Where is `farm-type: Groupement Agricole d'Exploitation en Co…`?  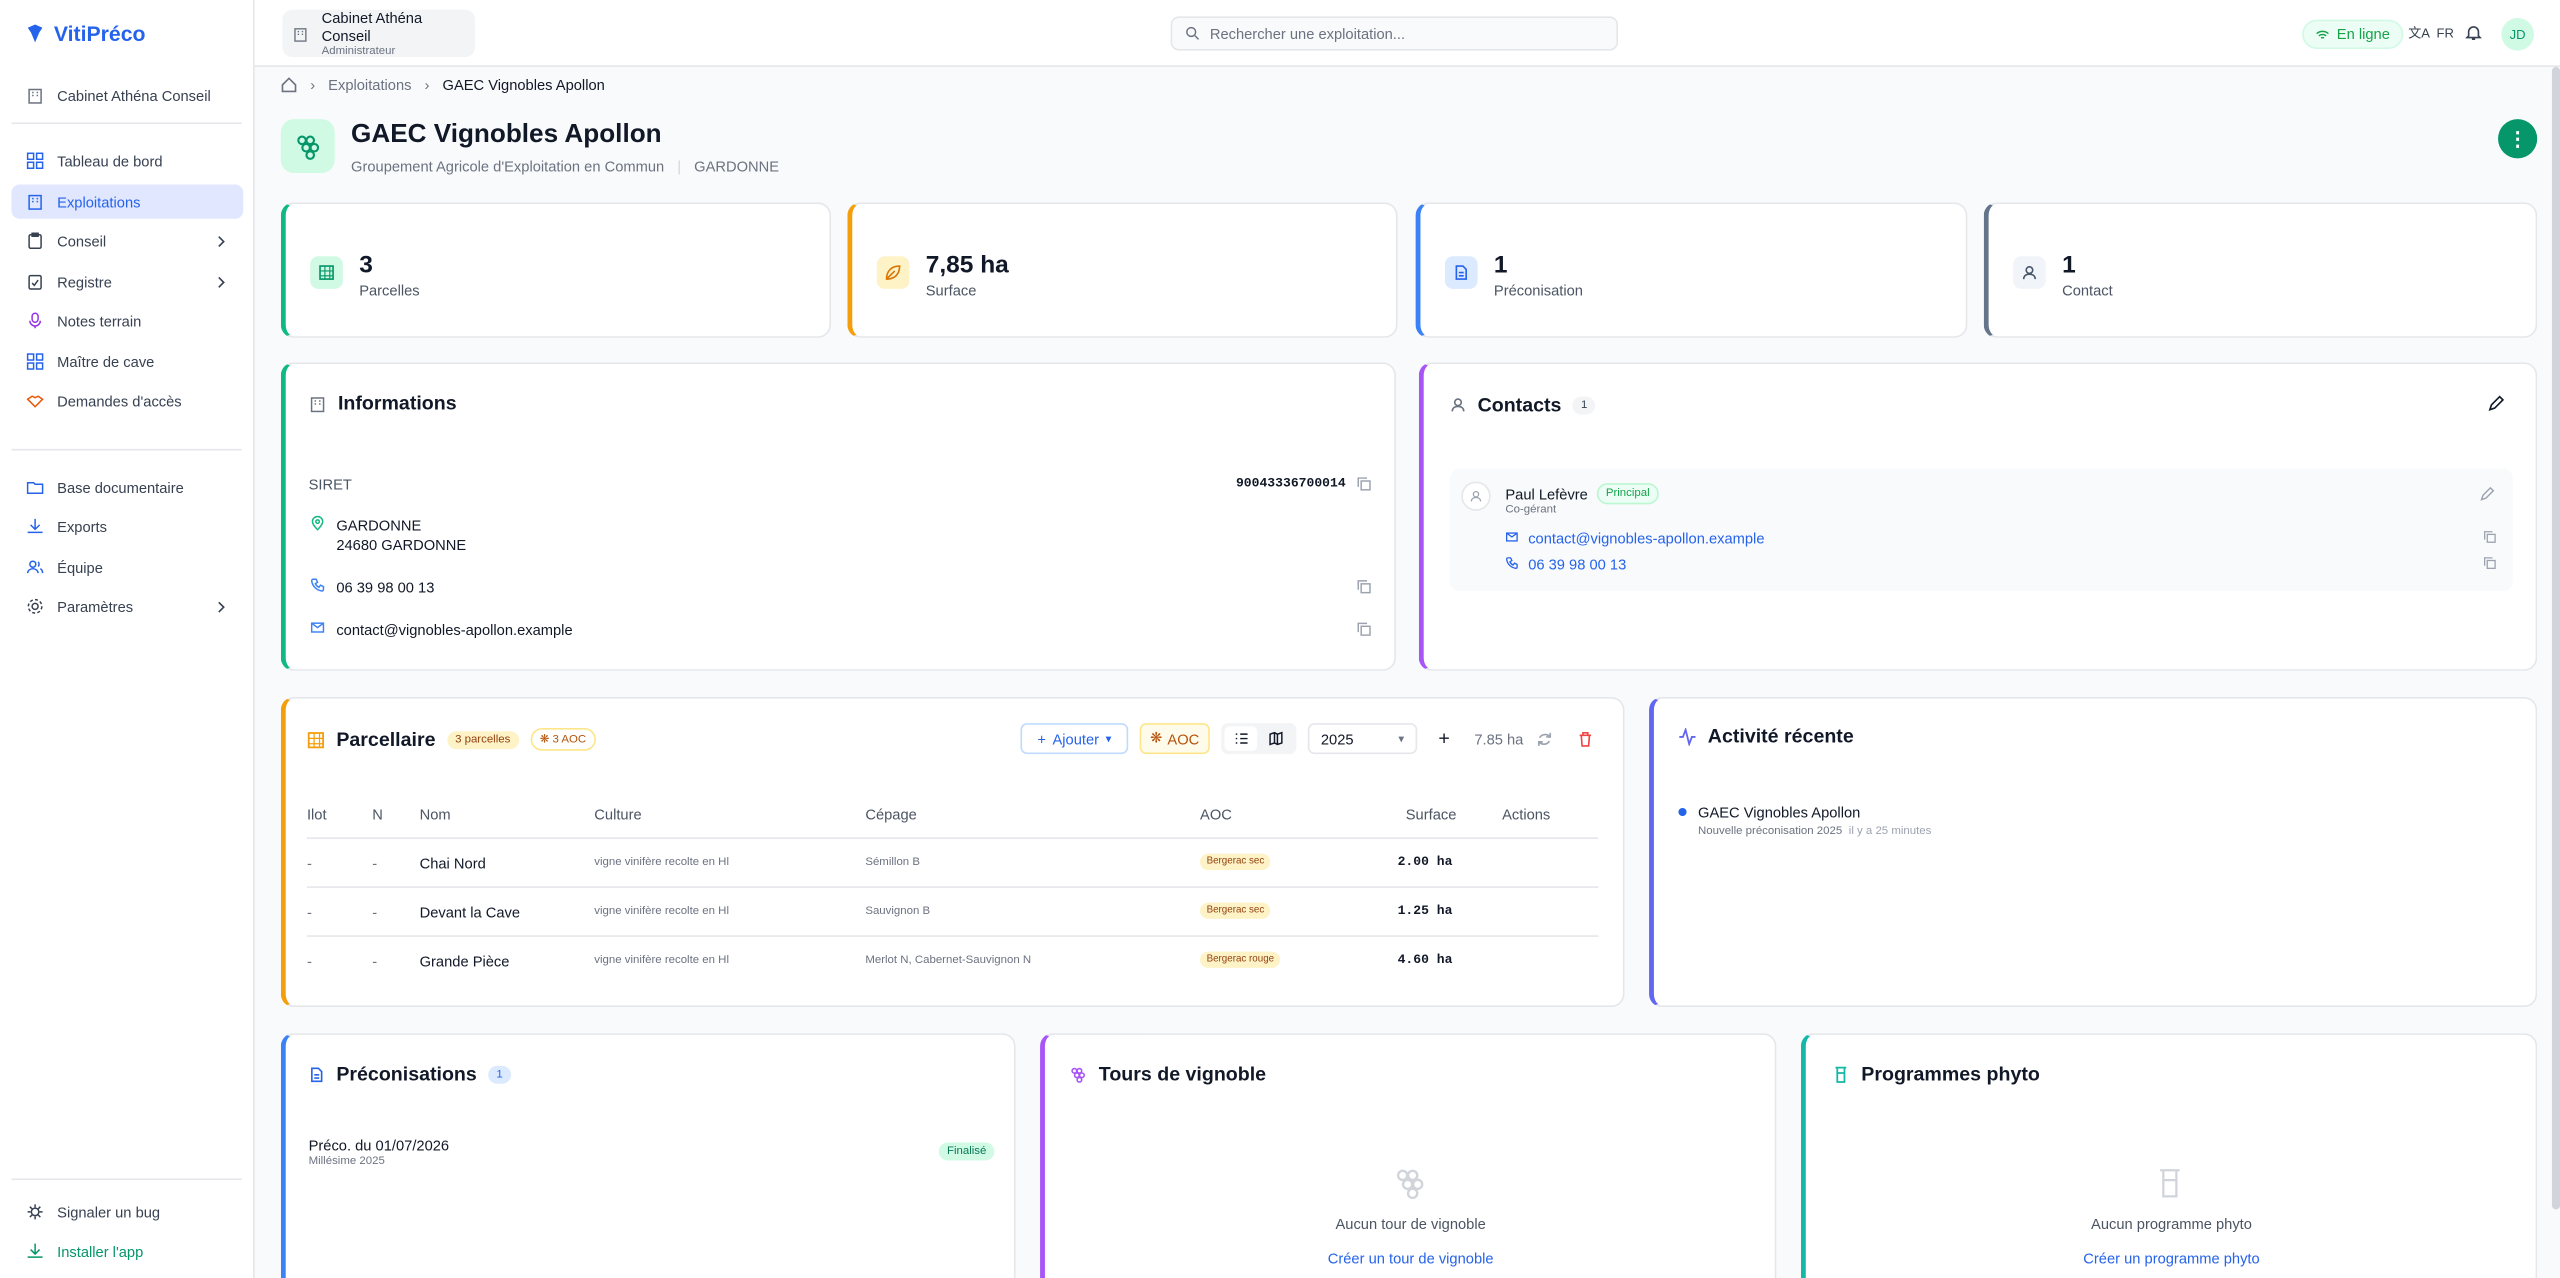
farm-type: Groupement Agricole d'Exploitation en Co… is located at coordinates (508, 166).